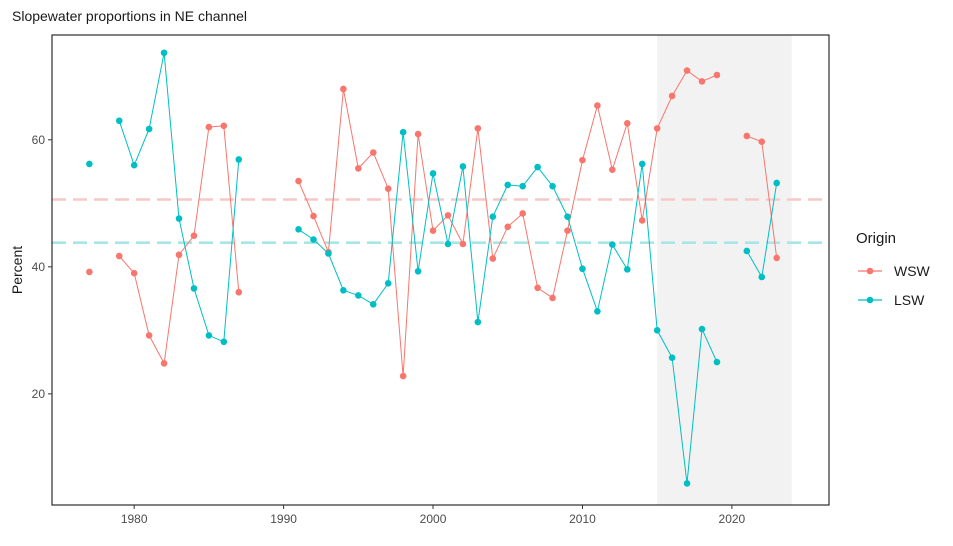 The image size is (953, 546). I want to click on series-line-lsw, so click(179, 197).